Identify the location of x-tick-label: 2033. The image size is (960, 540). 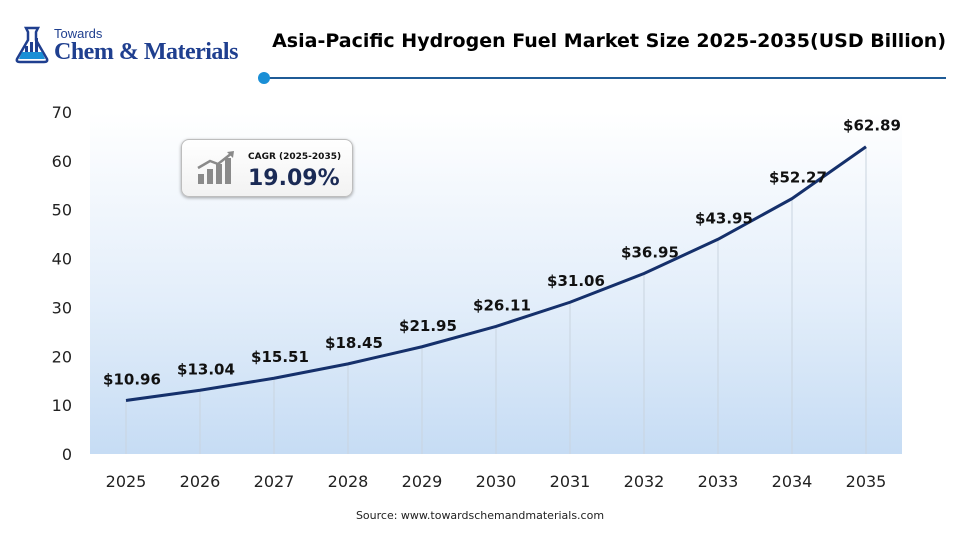
(718, 481).